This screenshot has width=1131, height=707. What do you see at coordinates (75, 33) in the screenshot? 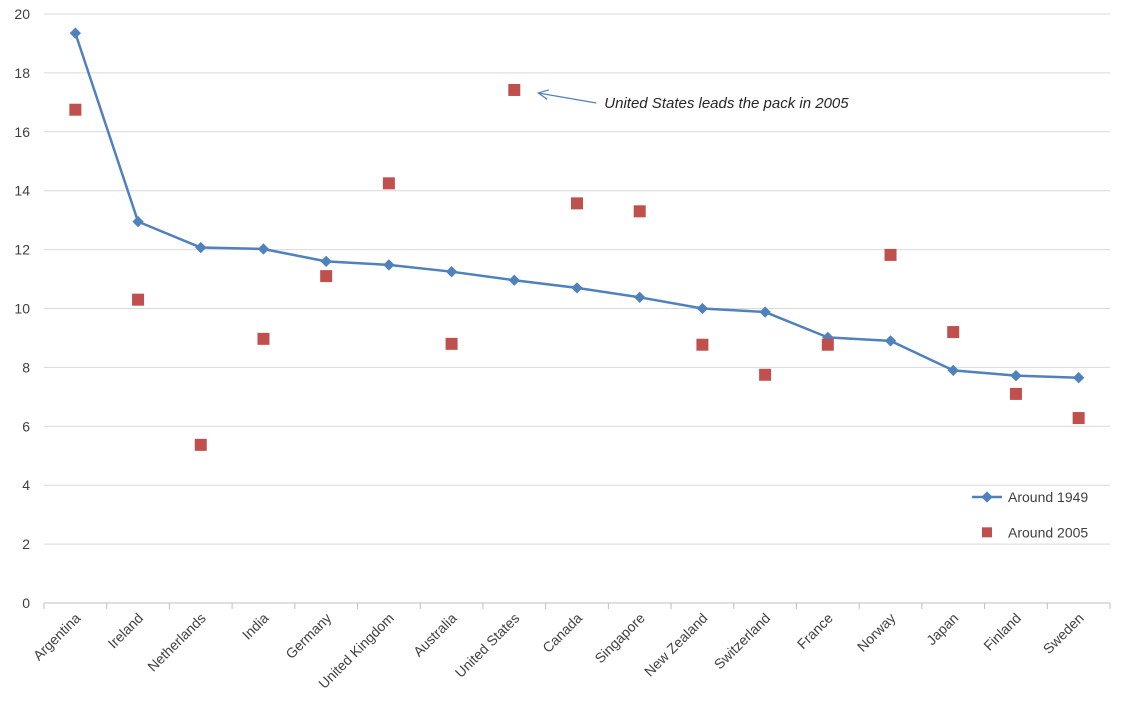
I see `point-1949-argentina` at bounding box center [75, 33].